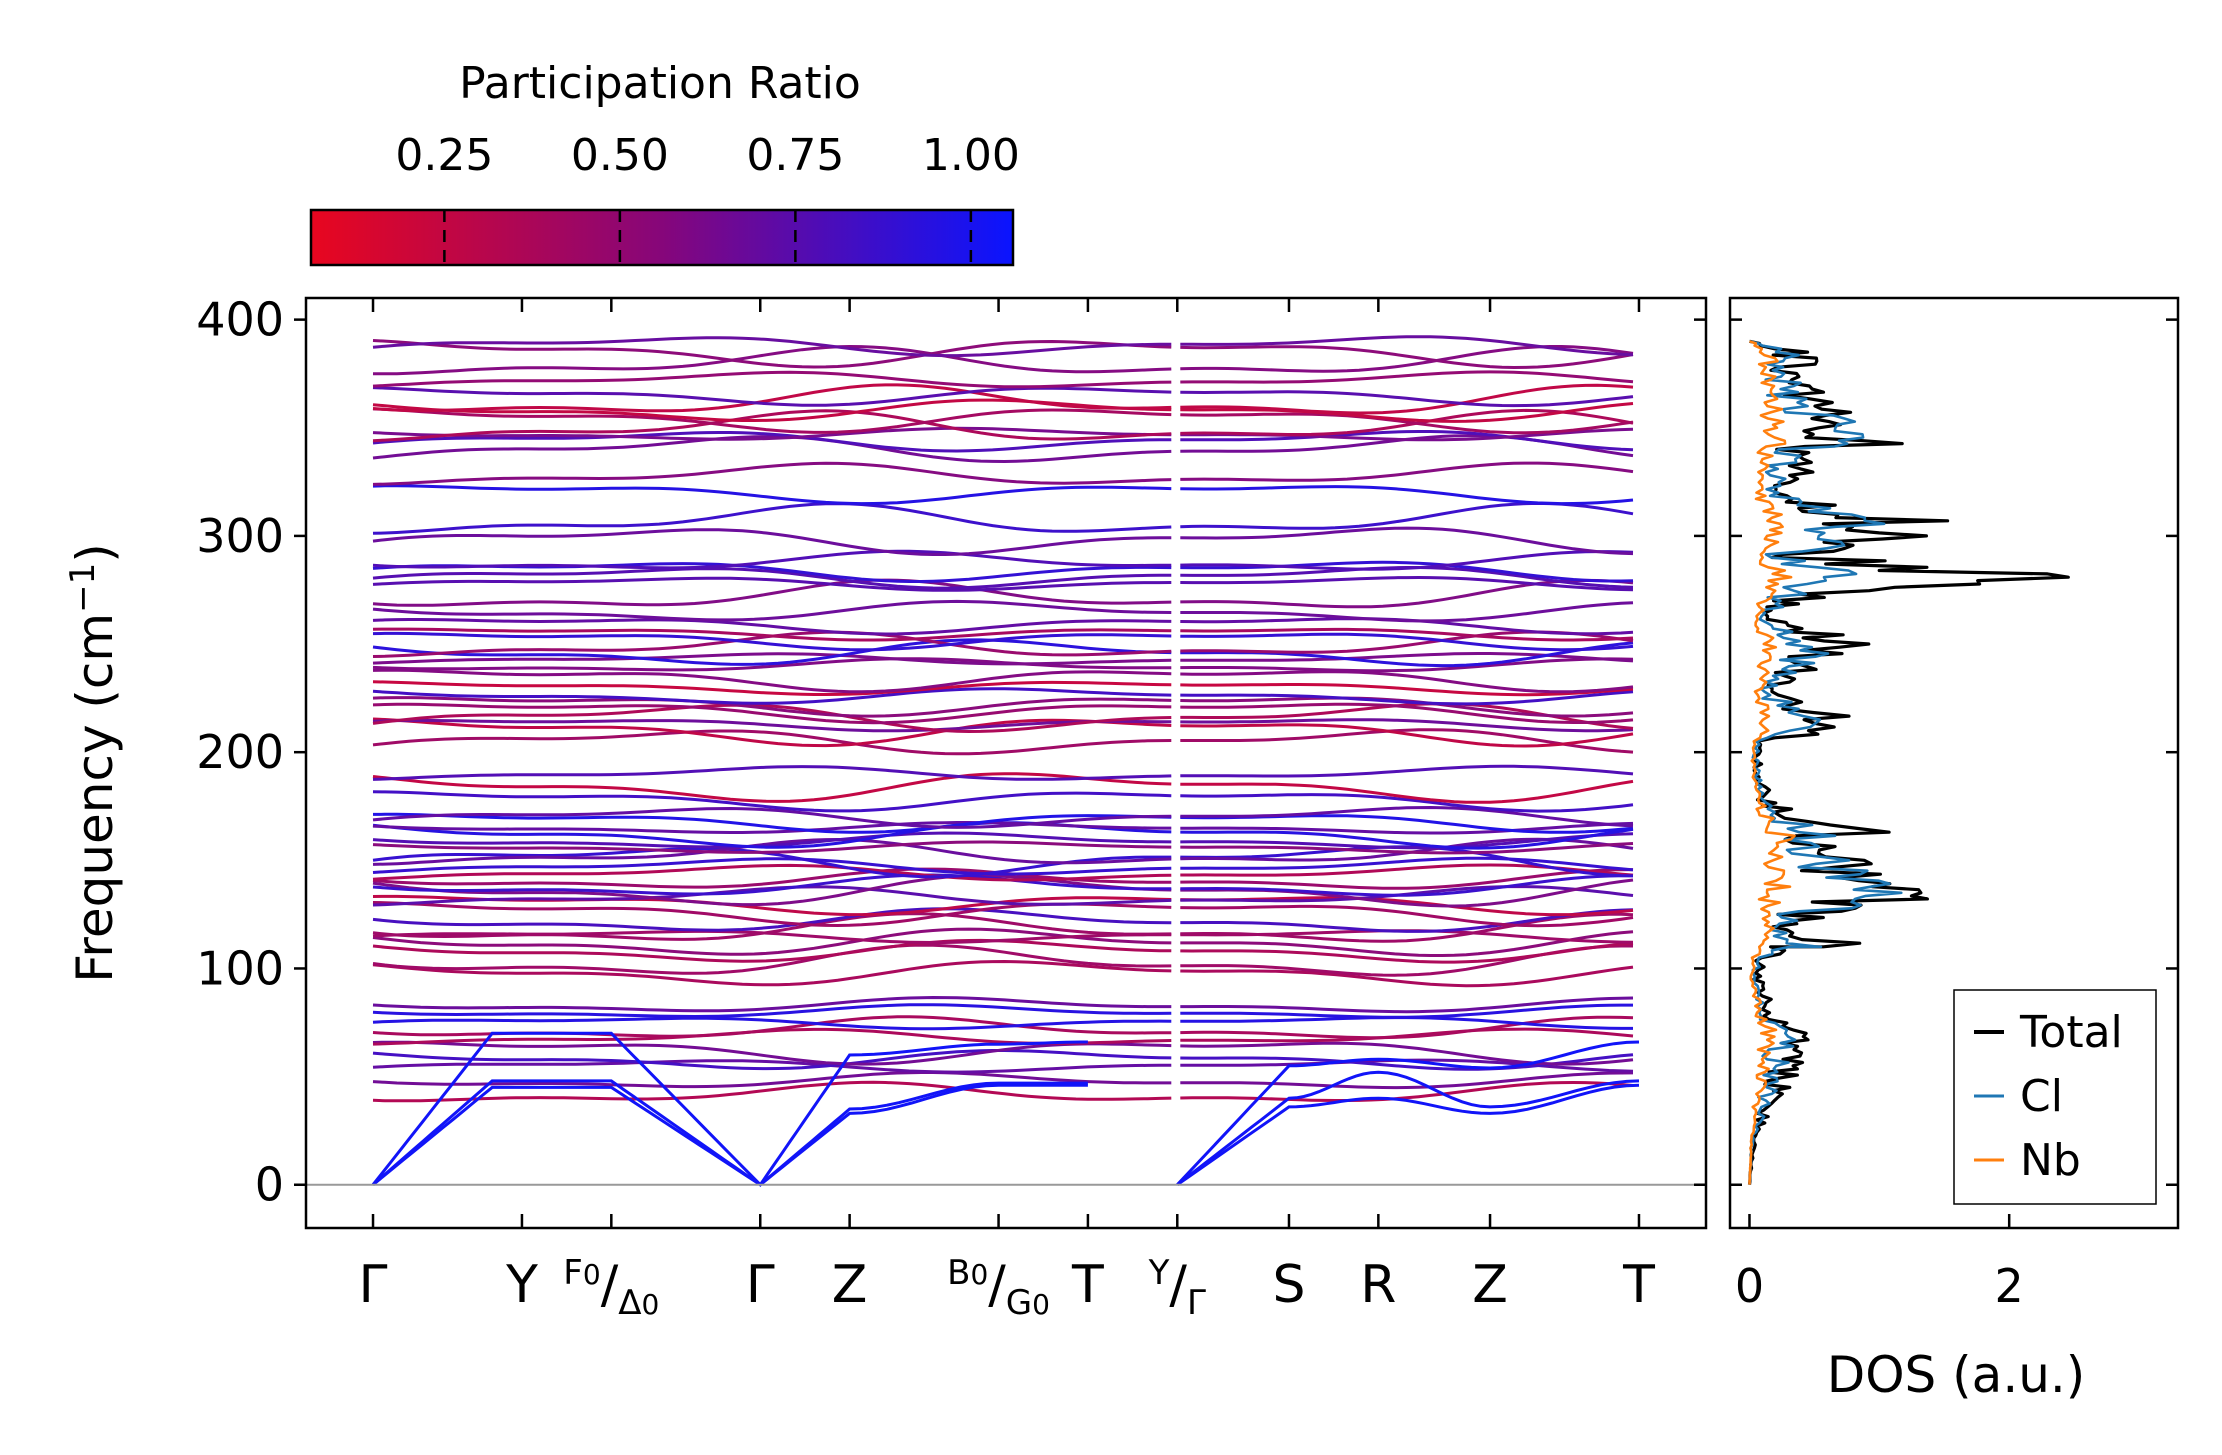 The height and width of the screenshot is (1455, 2222). I want to click on colorbar-tick-label: 0.25, so click(444, 155).